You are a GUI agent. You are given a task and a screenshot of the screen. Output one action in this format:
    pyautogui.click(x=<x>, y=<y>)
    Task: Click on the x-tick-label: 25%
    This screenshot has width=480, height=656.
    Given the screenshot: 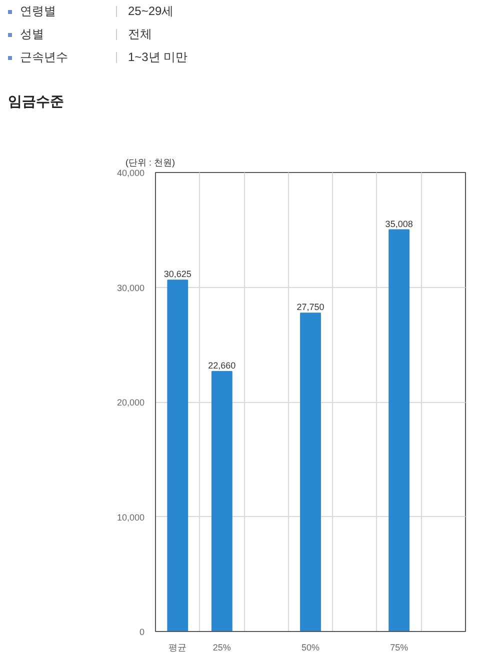 What is the action you would take?
    pyautogui.click(x=221, y=647)
    